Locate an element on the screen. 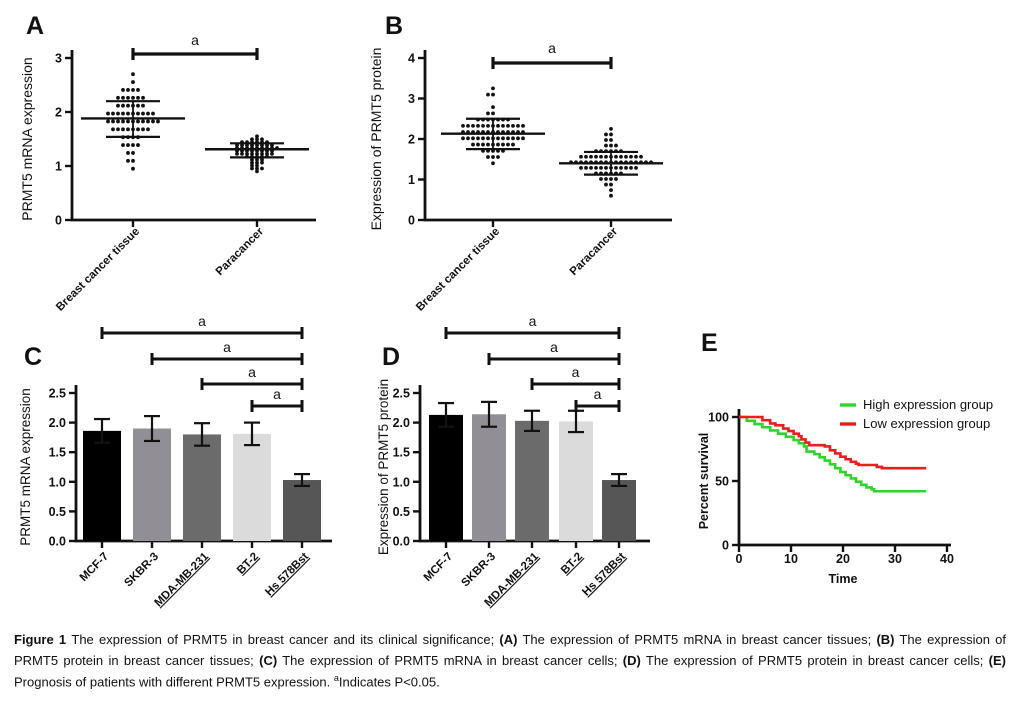 The image size is (1017, 702). svg-text: MDA-MB-231 is located at coordinates (181, 579).